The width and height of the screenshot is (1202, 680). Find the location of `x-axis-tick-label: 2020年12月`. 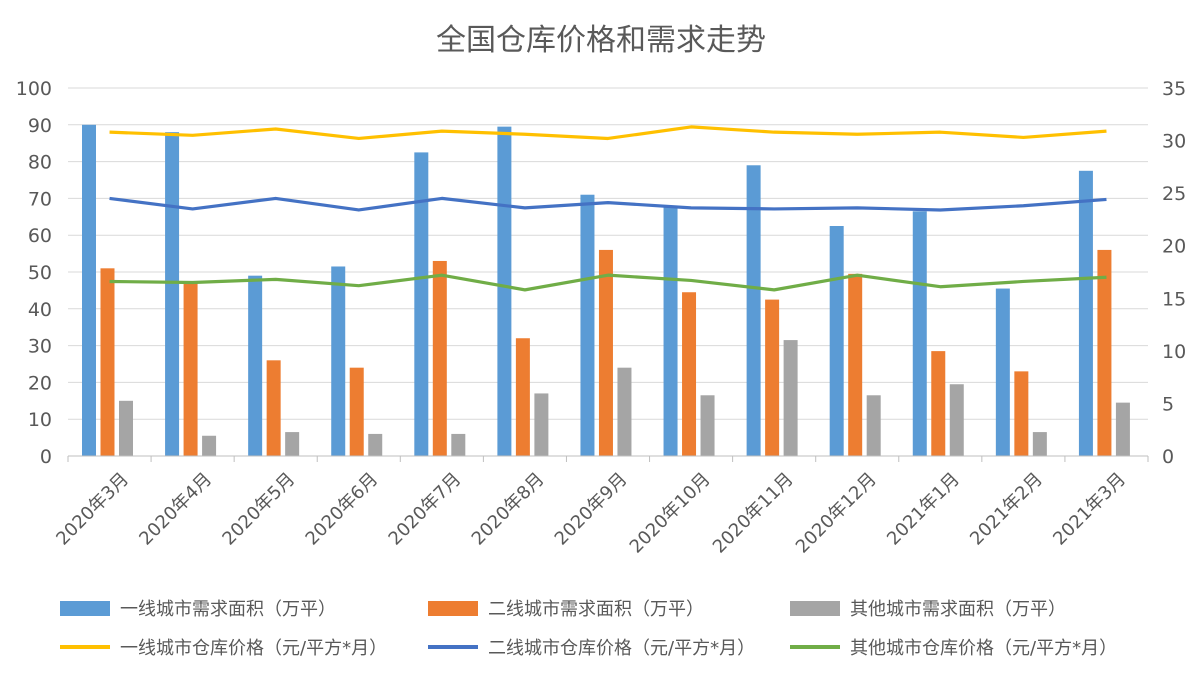

x-axis-tick-label: 2020年12月 is located at coordinates (836, 513).